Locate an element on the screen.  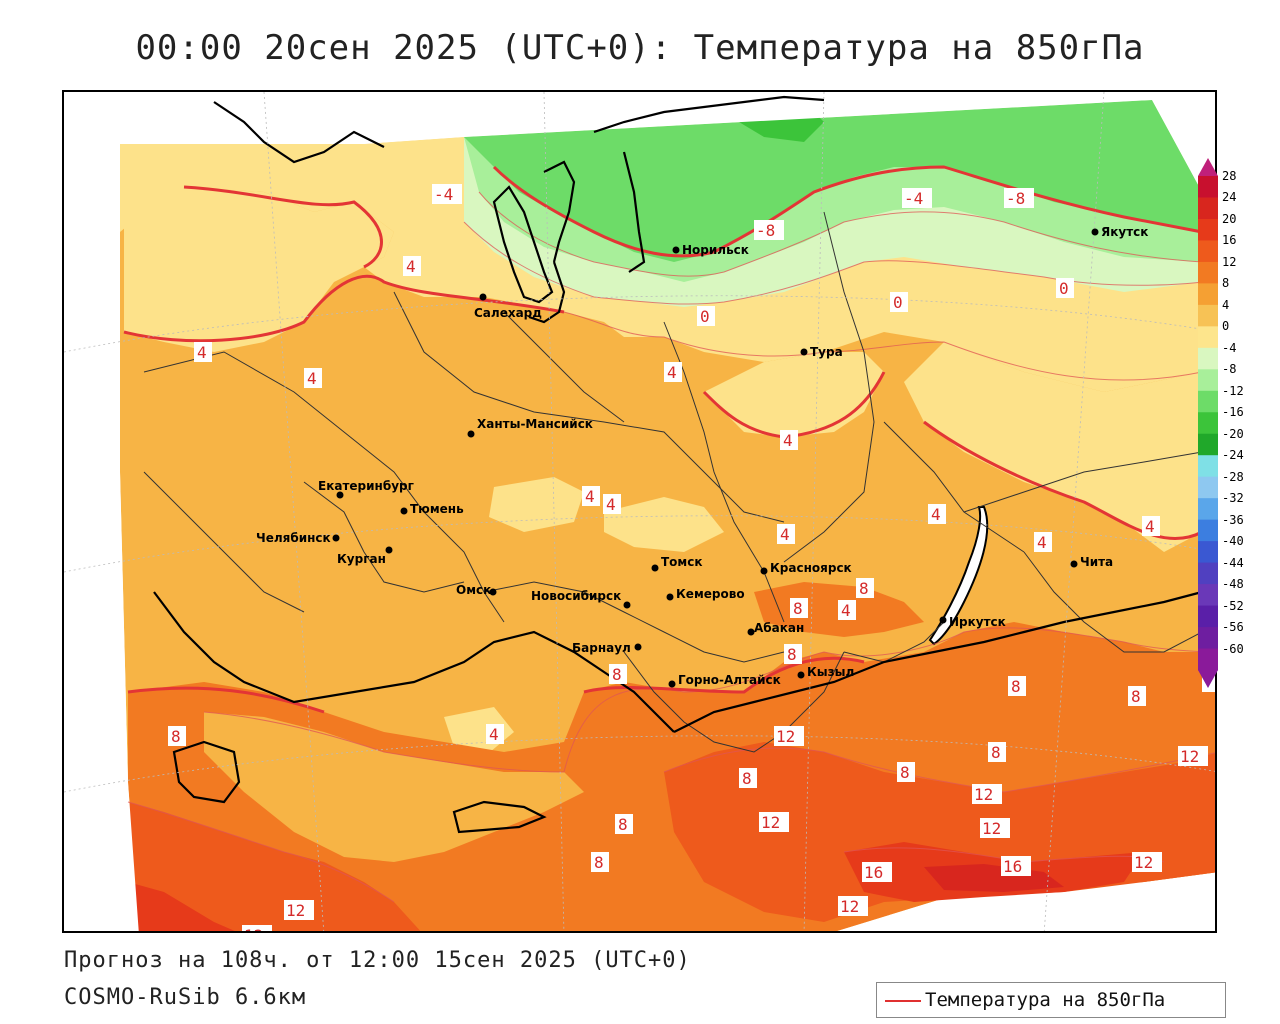
city-label: Курган is located at coordinates (361, 559).